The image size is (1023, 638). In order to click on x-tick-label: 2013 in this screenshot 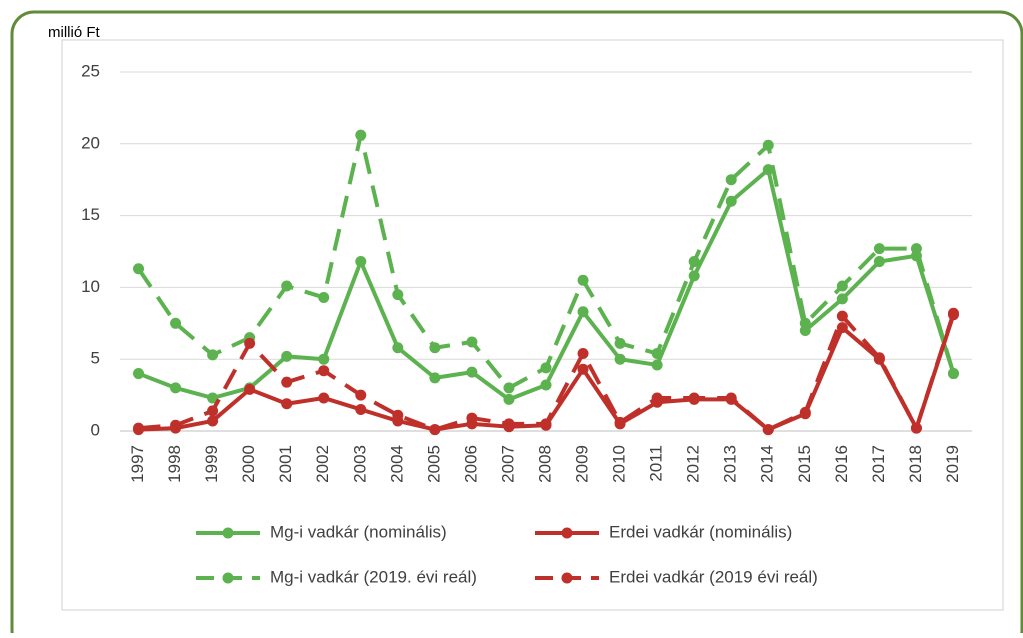, I will do `click(730, 464)`.